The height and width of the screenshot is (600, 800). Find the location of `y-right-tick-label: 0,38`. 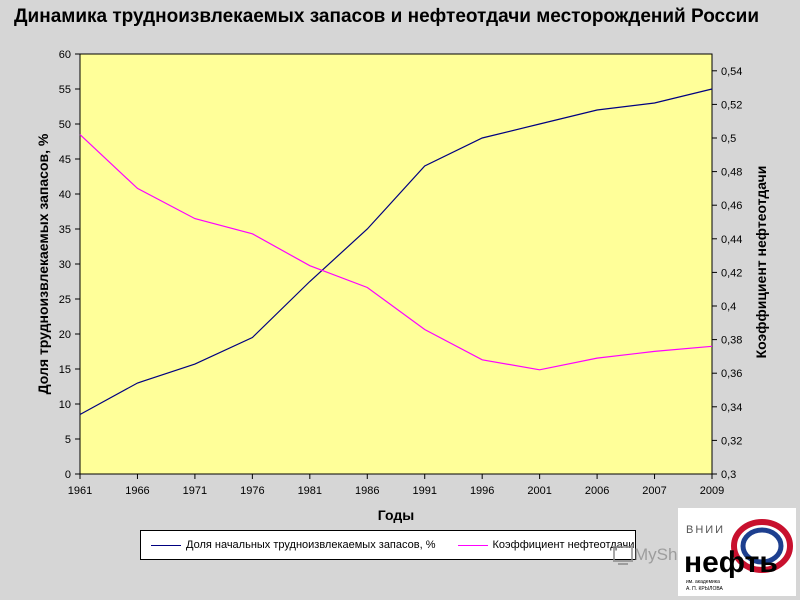

y-right-tick-label: 0,38 is located at coordinates (731, 341).